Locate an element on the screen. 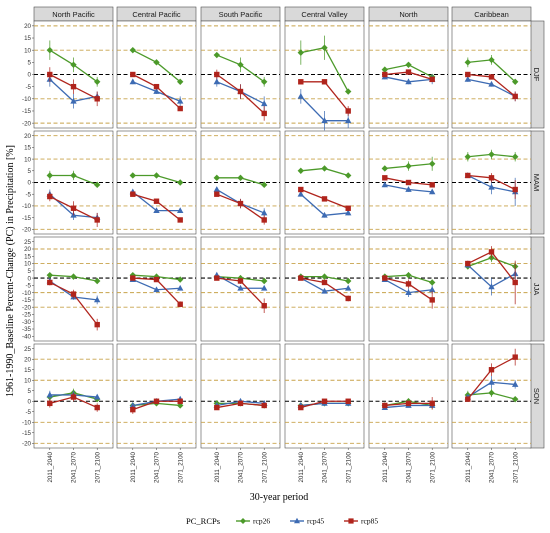 The image size is (550, 533). x-tick-label: 2041_2070 is located at coordinates (241, 467).